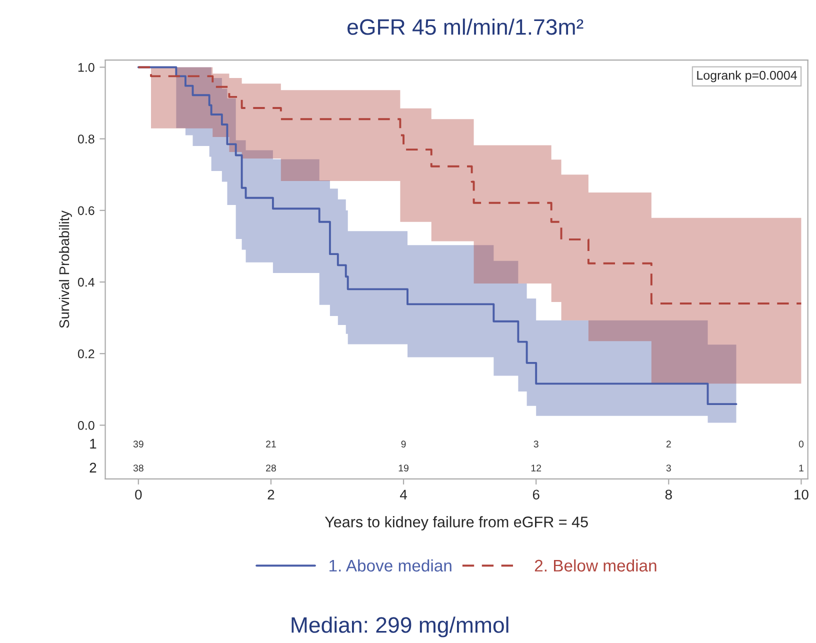  What do you see at coordinates (138, 444) in the screenshot?
I see `annotation: 39` at bounding box center [138, 444].